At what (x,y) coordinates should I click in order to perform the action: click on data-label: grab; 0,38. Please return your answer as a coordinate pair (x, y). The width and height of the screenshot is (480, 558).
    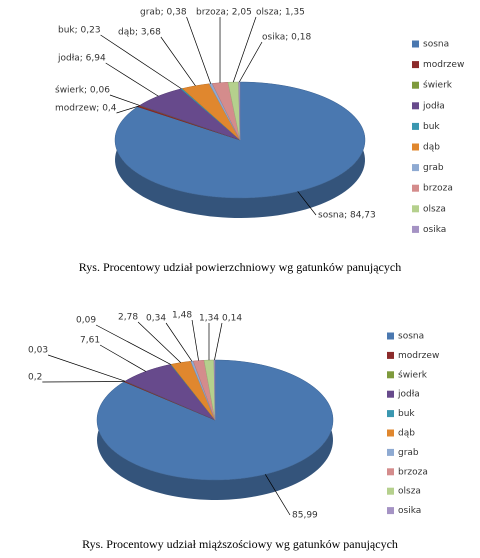
    Looking at the image, I should click on (163, 13).